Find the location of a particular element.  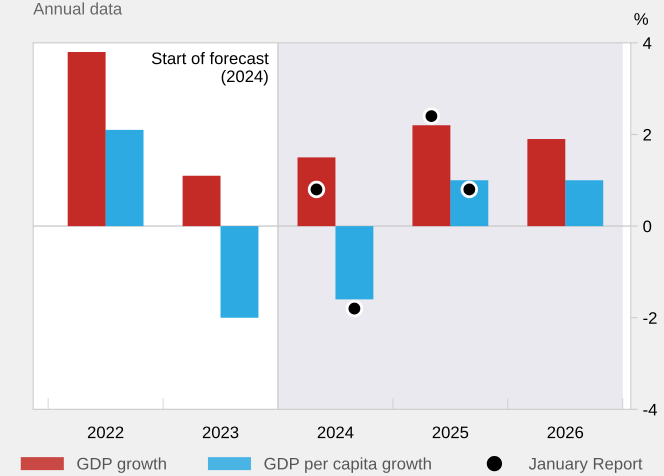

y-tick-label: -4 is located at coordinates (650, 410).